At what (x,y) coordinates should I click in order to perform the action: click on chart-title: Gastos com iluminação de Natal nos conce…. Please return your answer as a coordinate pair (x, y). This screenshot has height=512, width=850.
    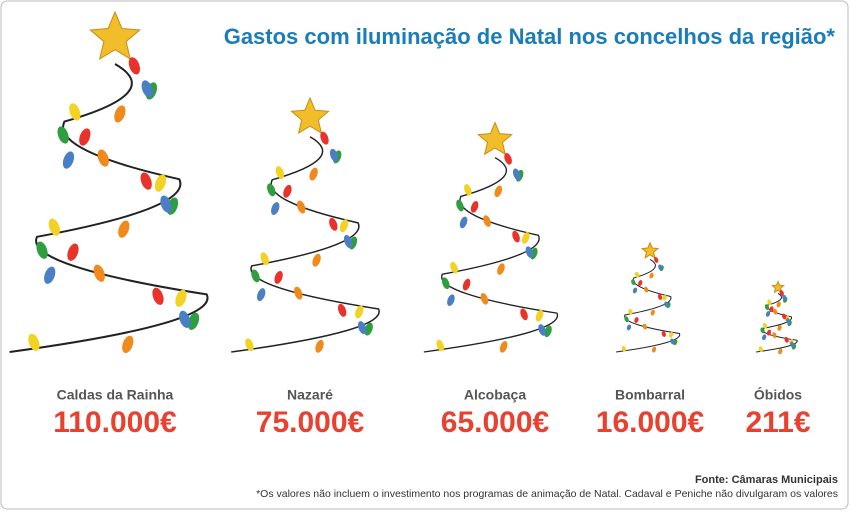
    Looking at the image, I should click on (530, 36).